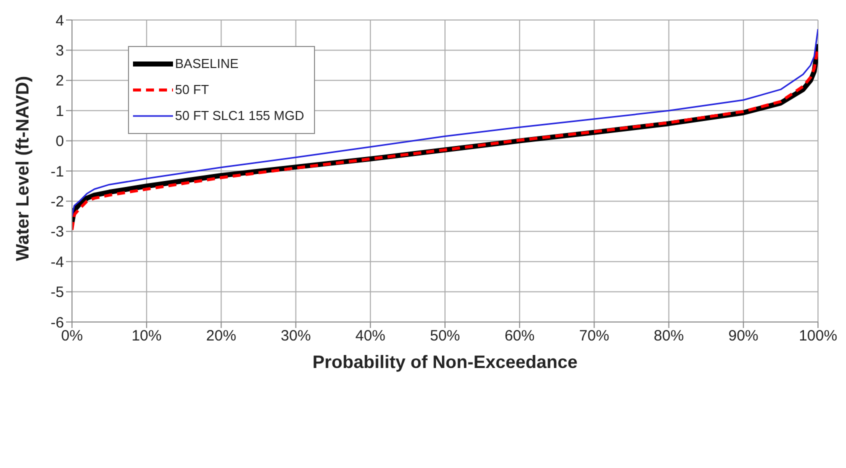 The image size is (846, 468). I want to click on y-tick-label: -3, so click(57, 232).